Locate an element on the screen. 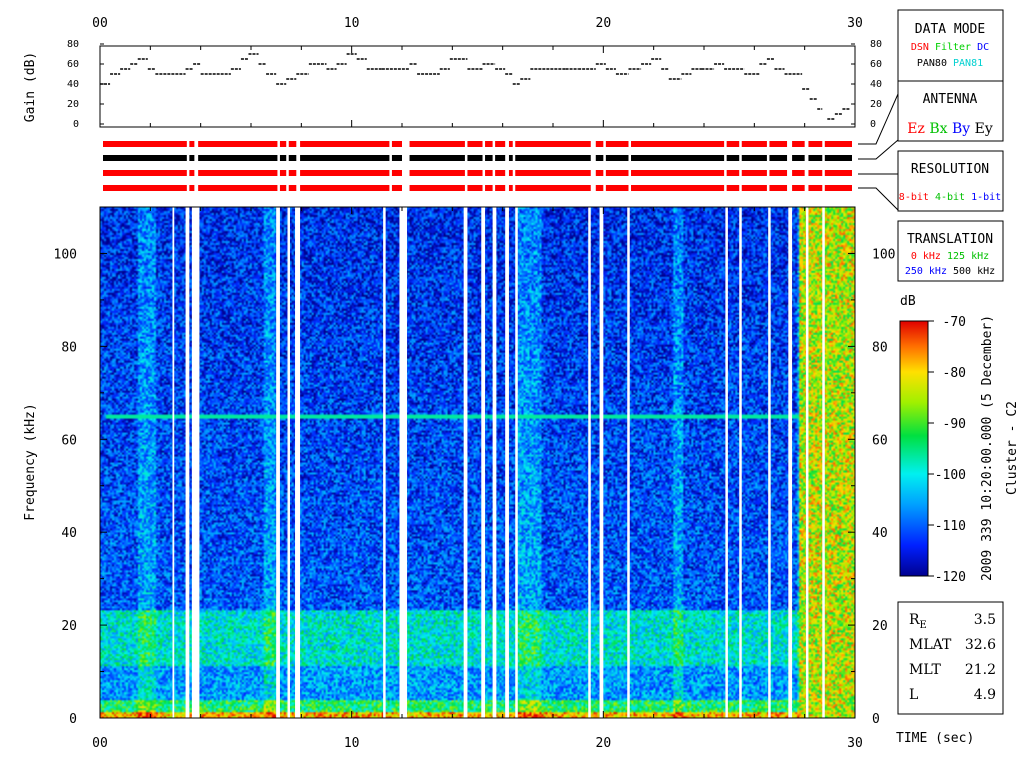 Image resolution: width=1024 pixels, height=772 pixels. legend-entry: 500 kHz is located at coordinates (974, 271).